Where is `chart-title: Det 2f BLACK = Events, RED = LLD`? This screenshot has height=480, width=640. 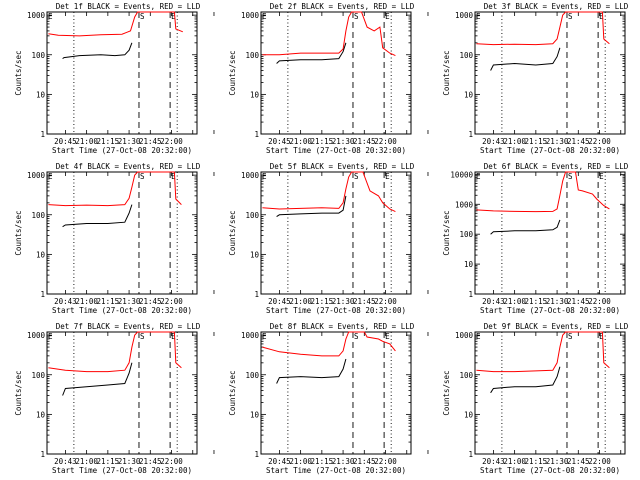 chart-title: Det 2f BLACK = Events, RED = LLD is located at coordinates (342, 6).